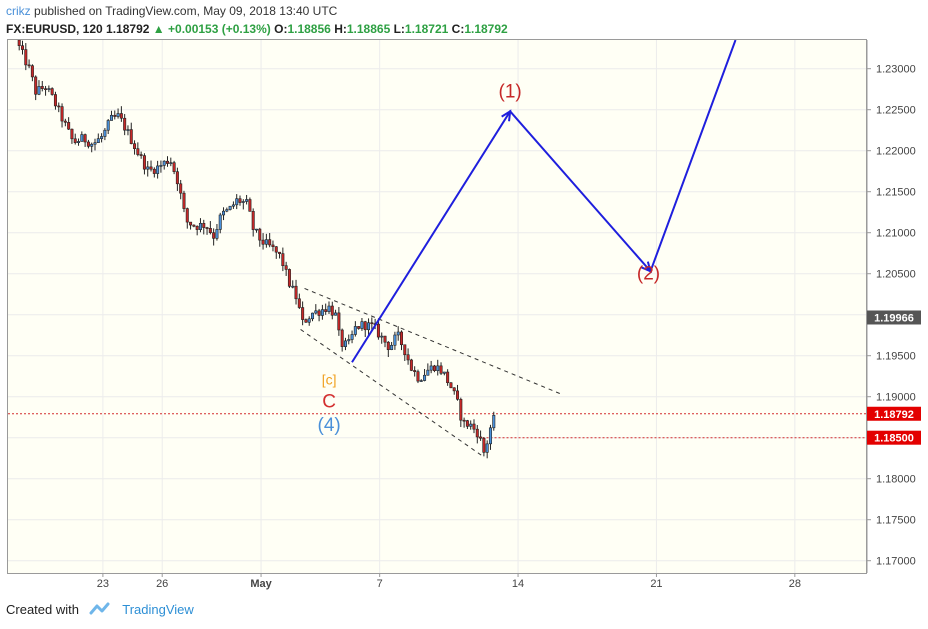 The image size is (928, 629). What do you see at coordinates (896, 111) in the screenshot?
I see `y-tick-label: 1.22500` at bounding box center [896, 111].